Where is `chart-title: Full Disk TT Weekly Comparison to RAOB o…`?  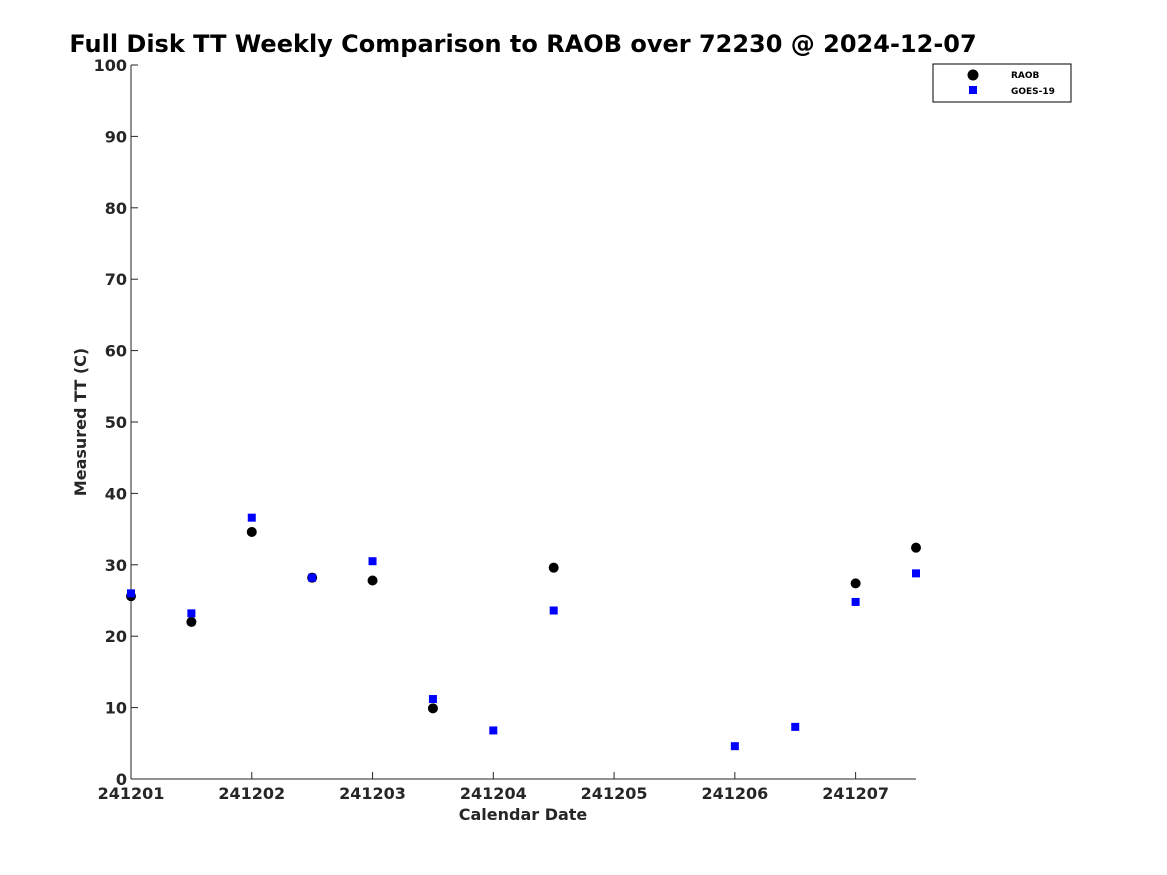 chart-title: Full Disk TT Weekly Comparison to RAOB o… is located at coordinates (522, 44).